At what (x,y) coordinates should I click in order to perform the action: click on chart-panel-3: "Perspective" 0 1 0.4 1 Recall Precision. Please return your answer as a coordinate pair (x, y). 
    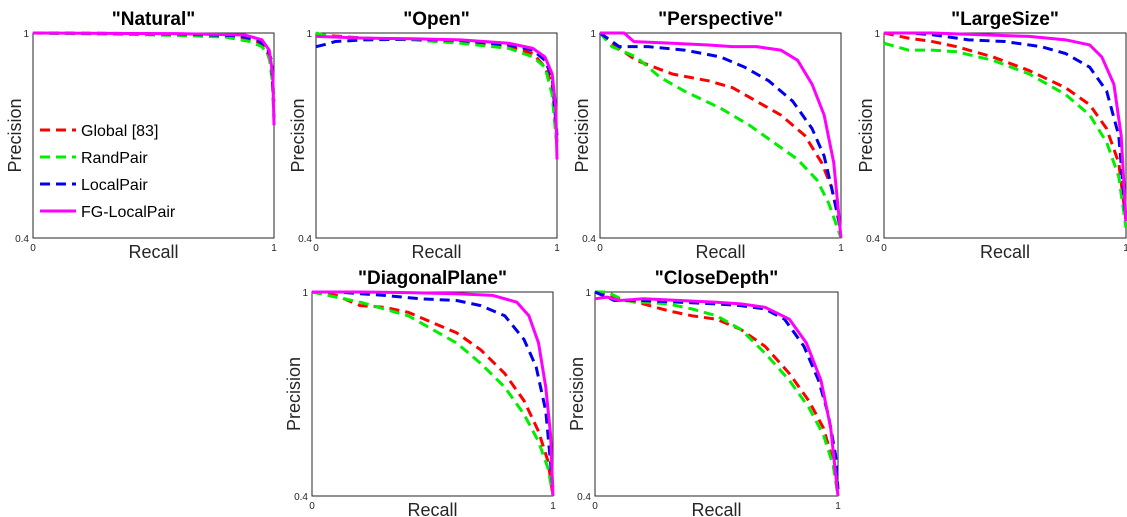
    Looking at the image, I should click on (708, 135).